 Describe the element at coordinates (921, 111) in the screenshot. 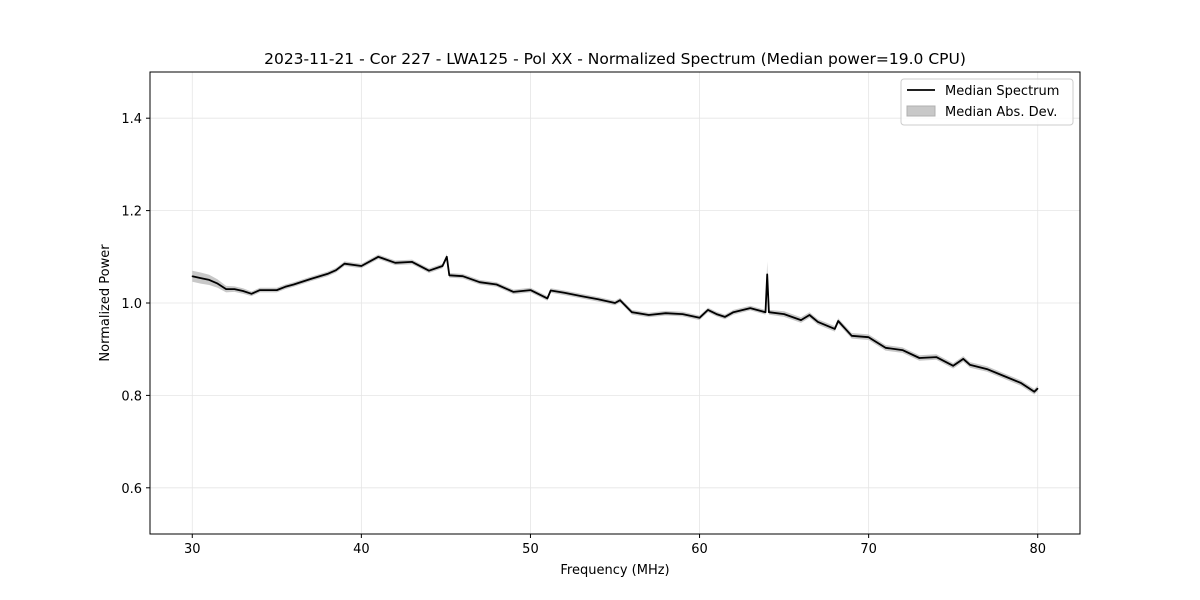

I see `legend-band-swatch` at that location.